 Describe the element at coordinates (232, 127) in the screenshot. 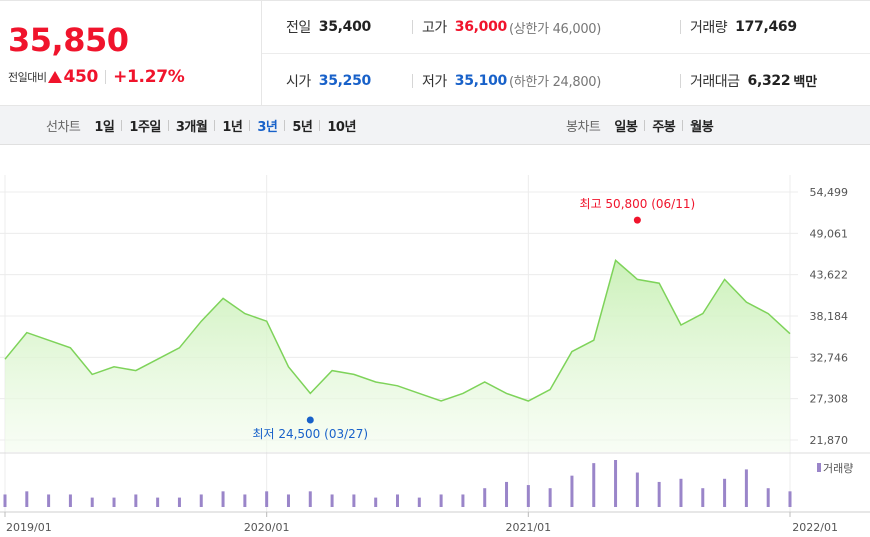

I see `period-tab-3: 1년` at that location.